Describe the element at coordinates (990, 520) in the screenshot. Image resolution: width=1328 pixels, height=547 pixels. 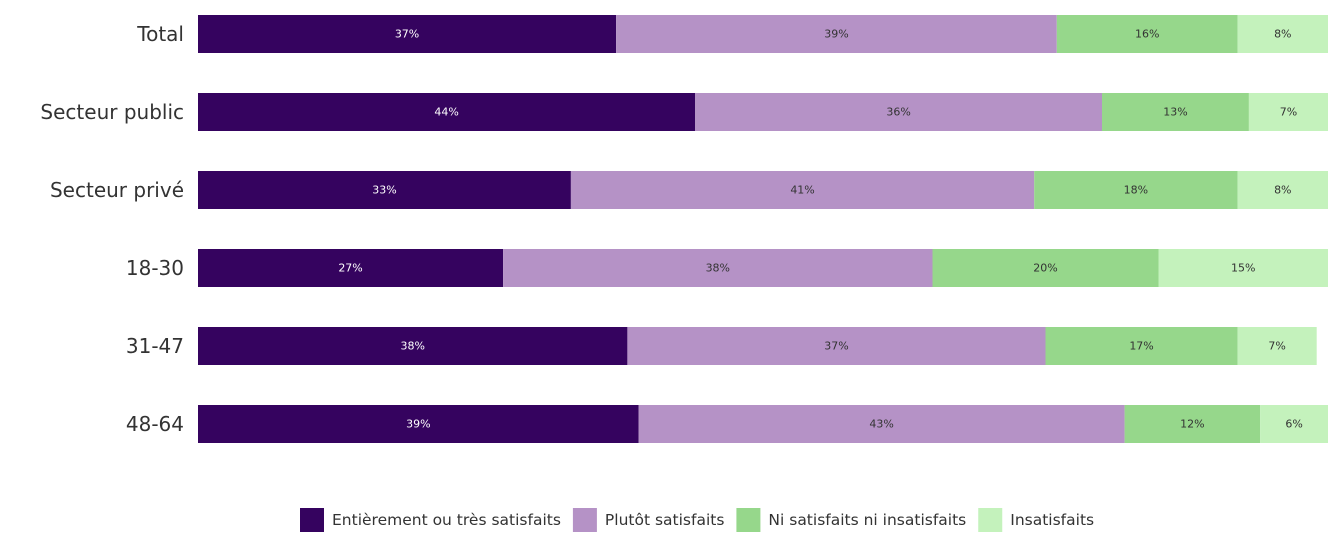
I see `legend-swatch-insatisfaits` at that location.